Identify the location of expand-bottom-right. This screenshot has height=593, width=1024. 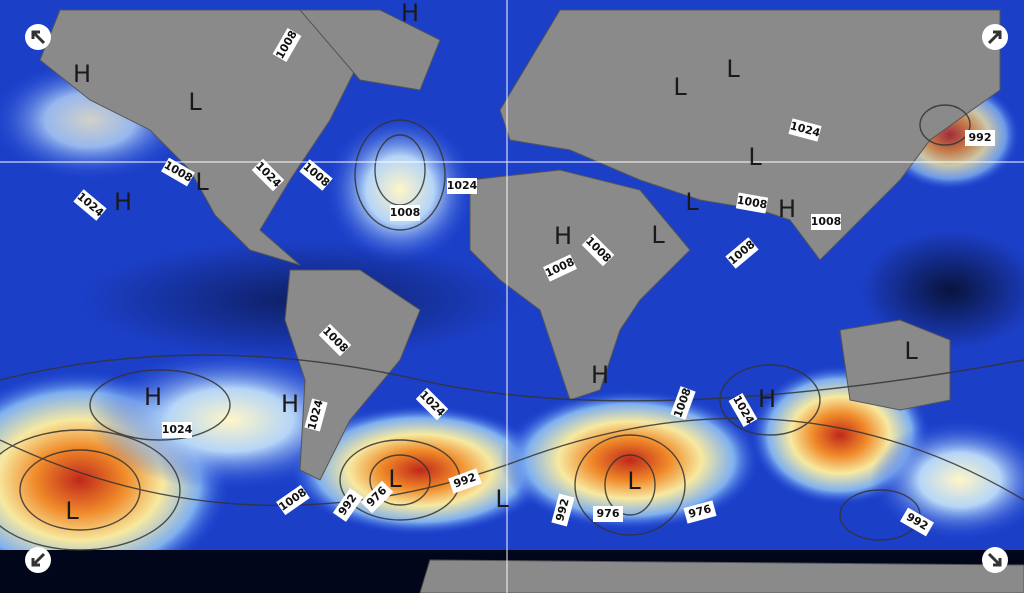
(995, 560).